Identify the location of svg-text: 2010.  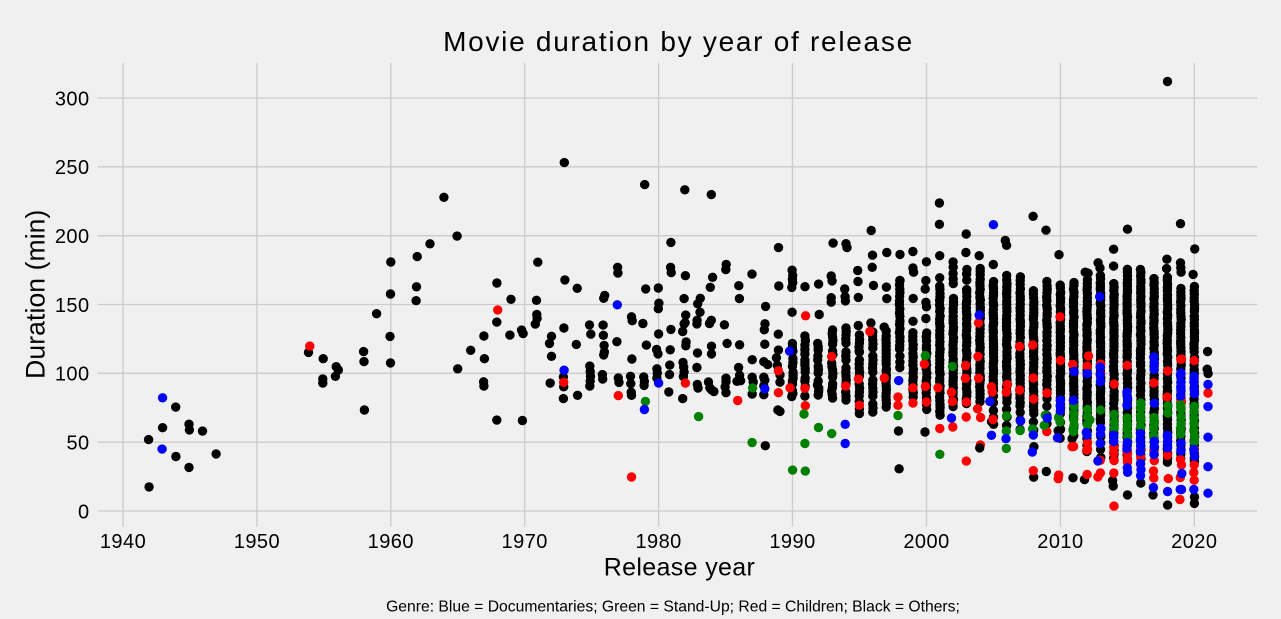
(1060, 542).